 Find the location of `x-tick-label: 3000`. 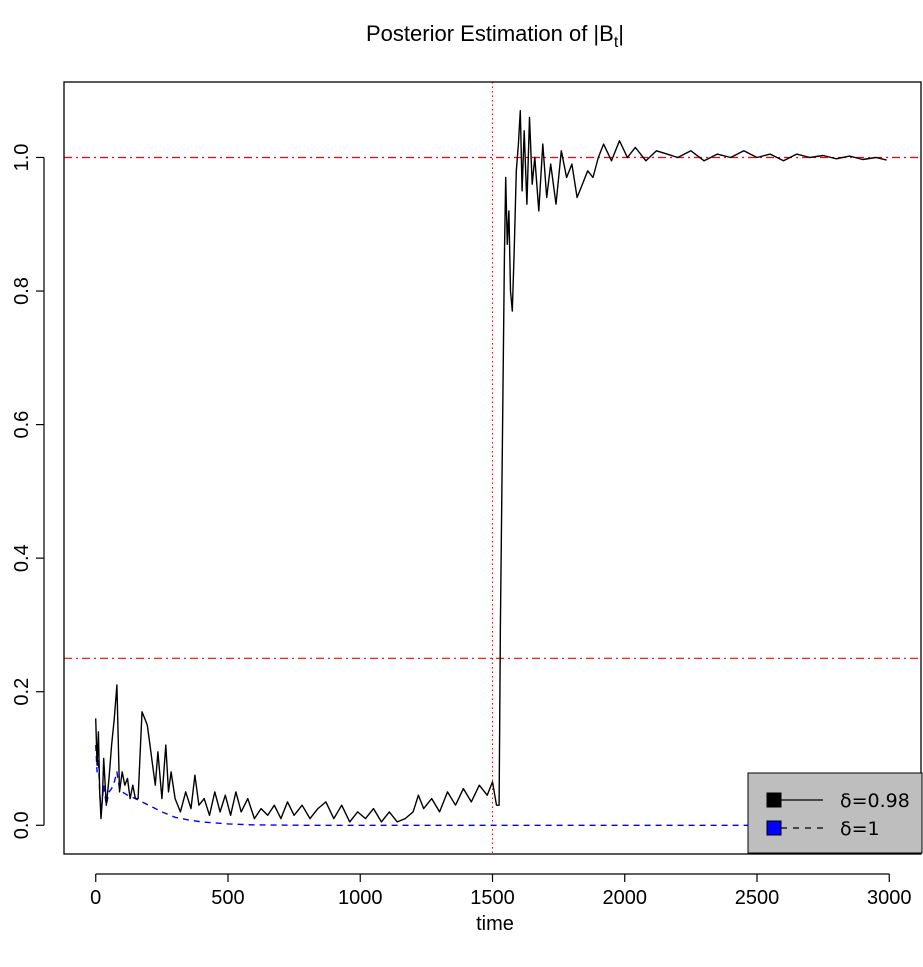

x-tick-label: 3000 is located at coordinates (889, 898).